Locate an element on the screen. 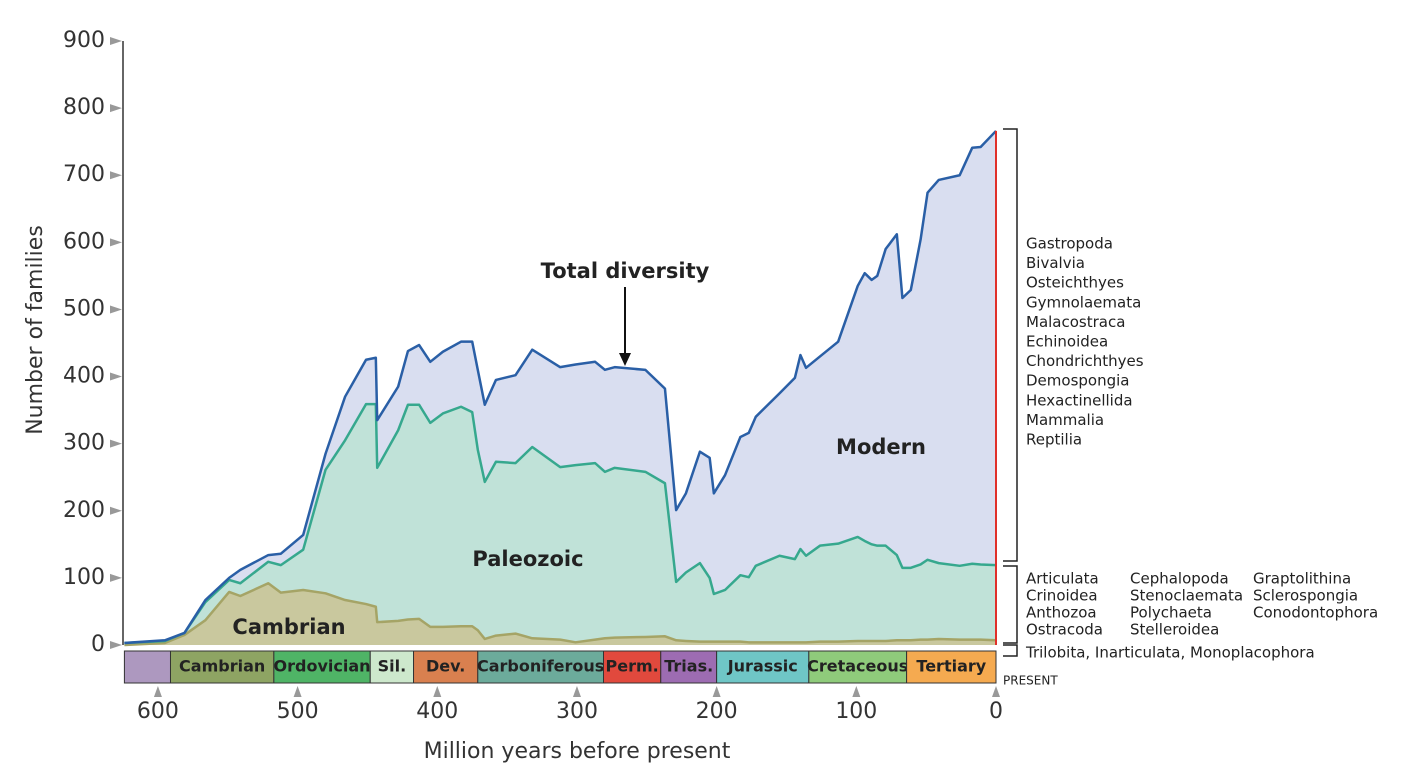 The width and height of the screenshot is (1416, 776). taxa-label: Echinoidea is located at coordinates (1067, 342).